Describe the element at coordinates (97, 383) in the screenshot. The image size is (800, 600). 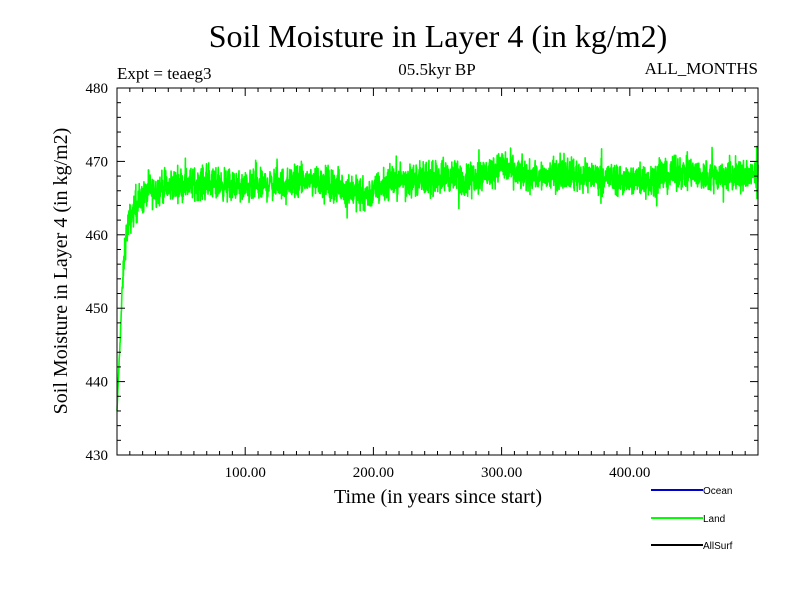
I see `y-tick-label: 440` at that location.